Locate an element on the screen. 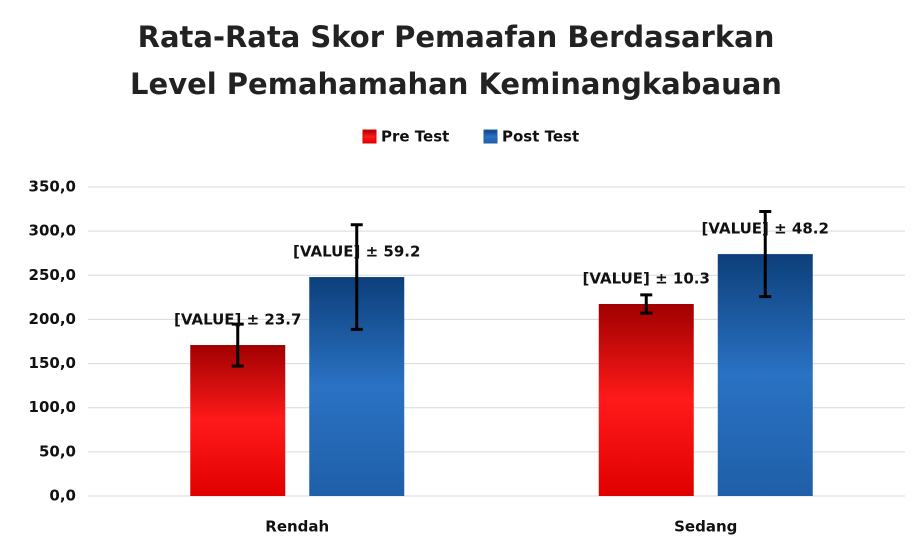  data-label: [VALUE] ± 59.2 is located at coordinates (356, 252).